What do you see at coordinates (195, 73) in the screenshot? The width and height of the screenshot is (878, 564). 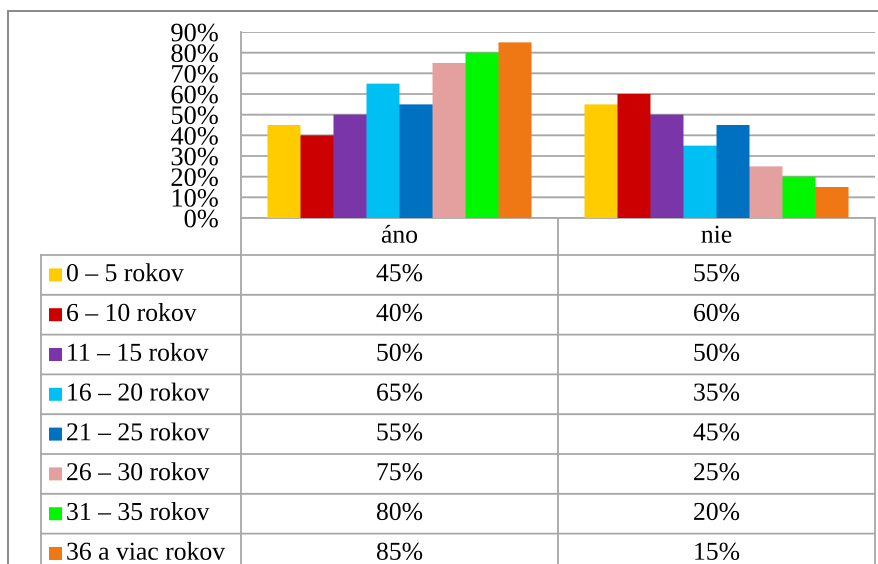 I see `y-tick-label: 70%` at bounding box center [195, 73].